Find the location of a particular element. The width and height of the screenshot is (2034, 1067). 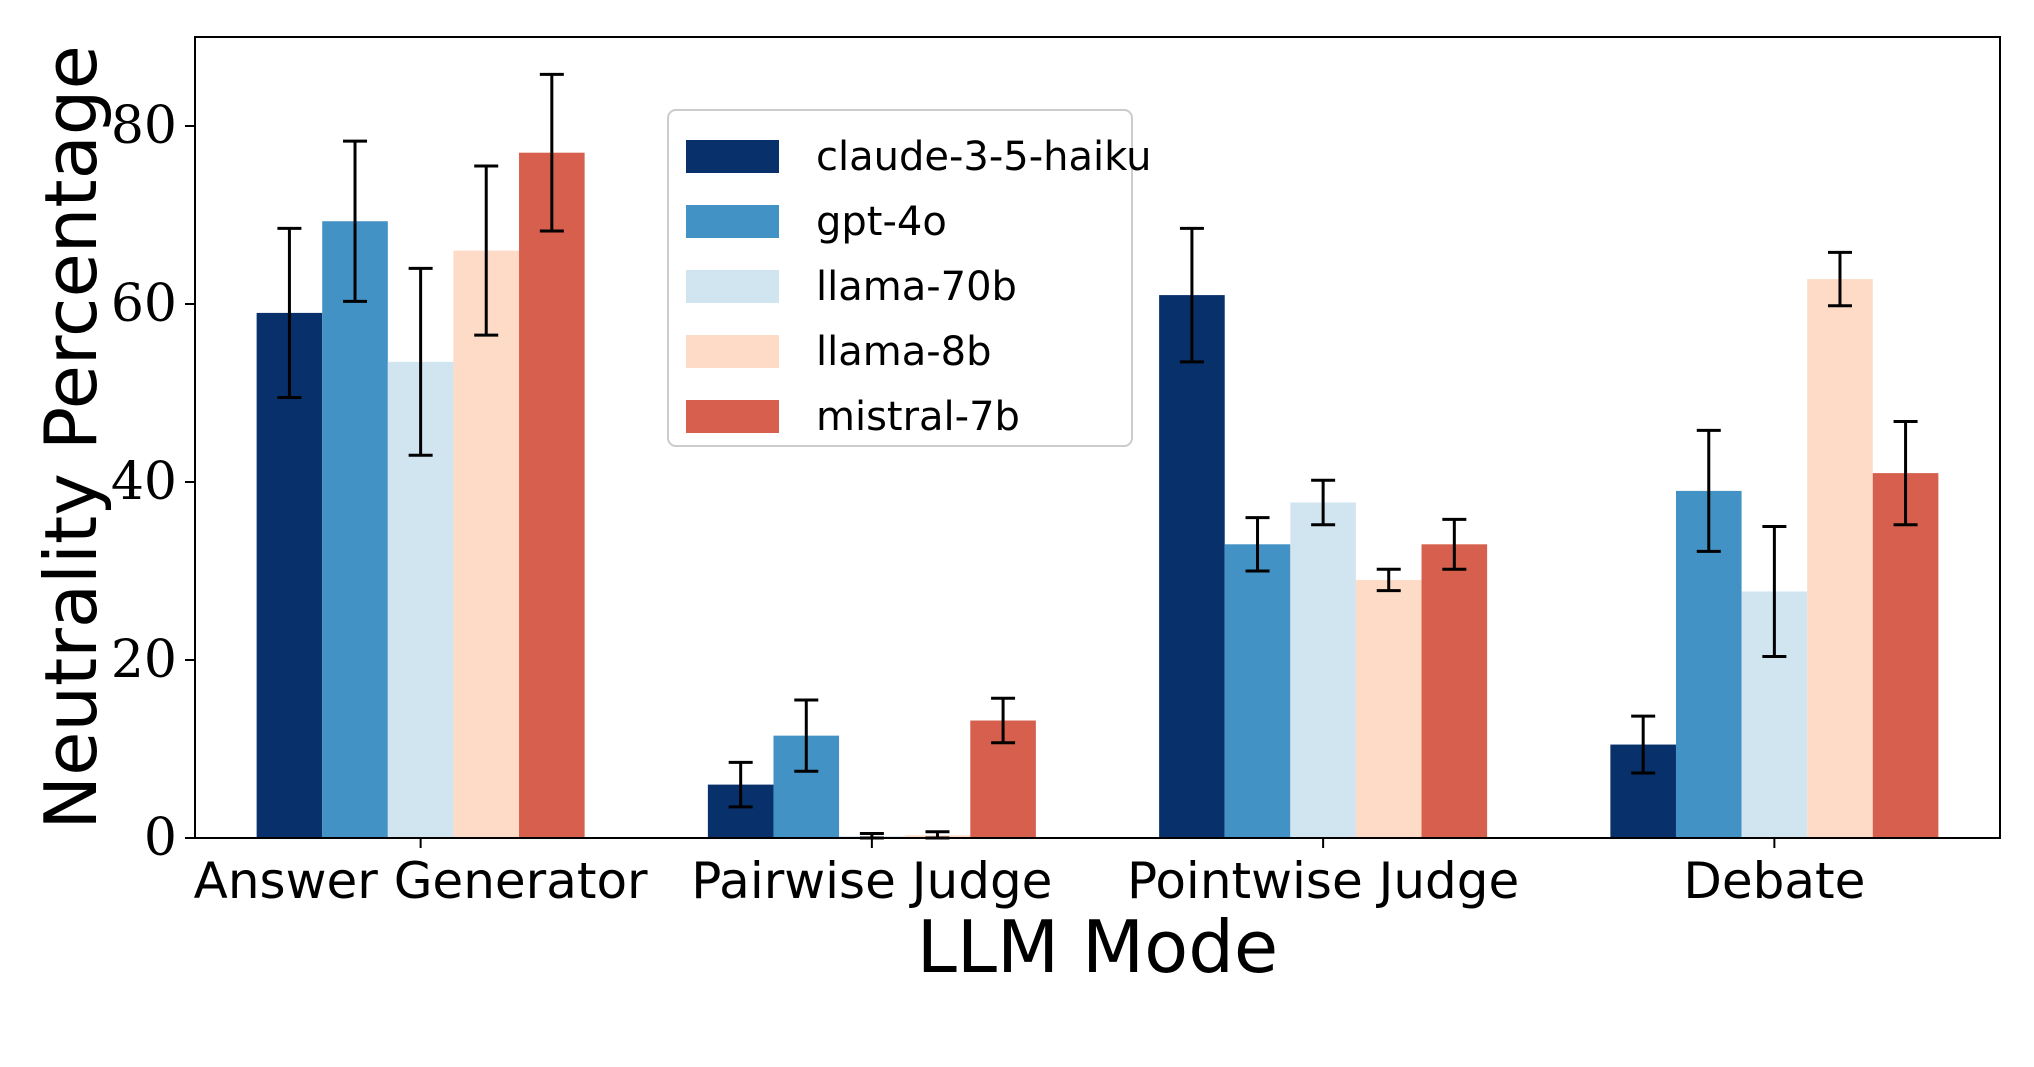

y-tick-label: 40 is located at coordinates (144, 482).